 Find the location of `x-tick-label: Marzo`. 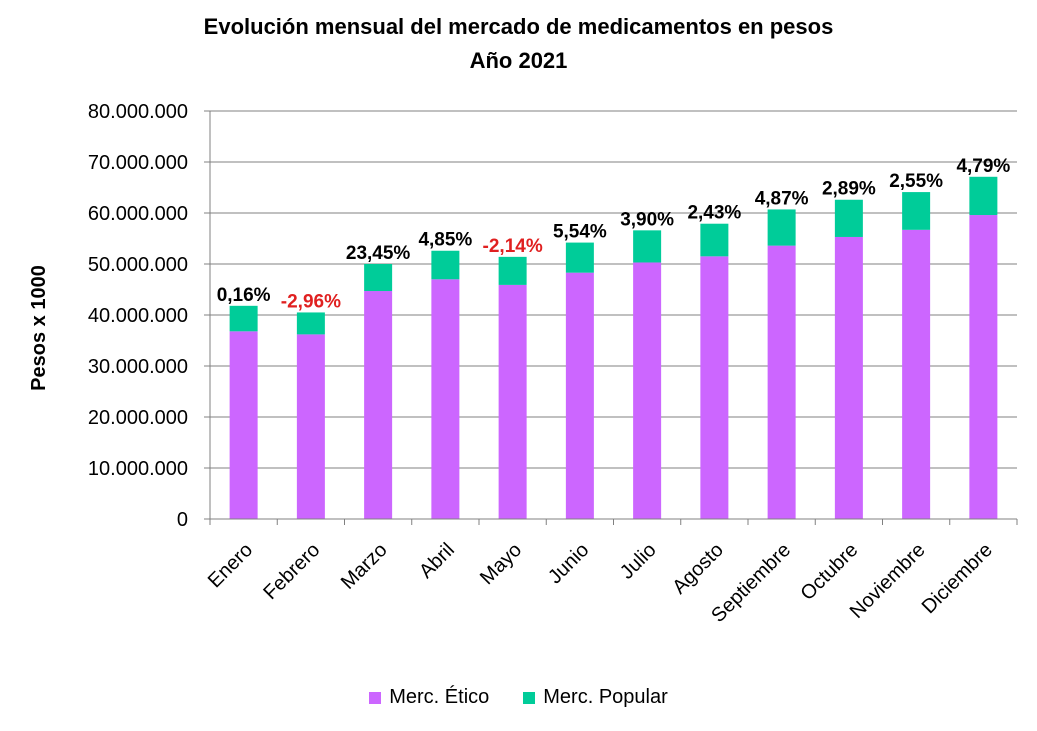

x-tick-label: Marzo is located at coordinates (364, 566).